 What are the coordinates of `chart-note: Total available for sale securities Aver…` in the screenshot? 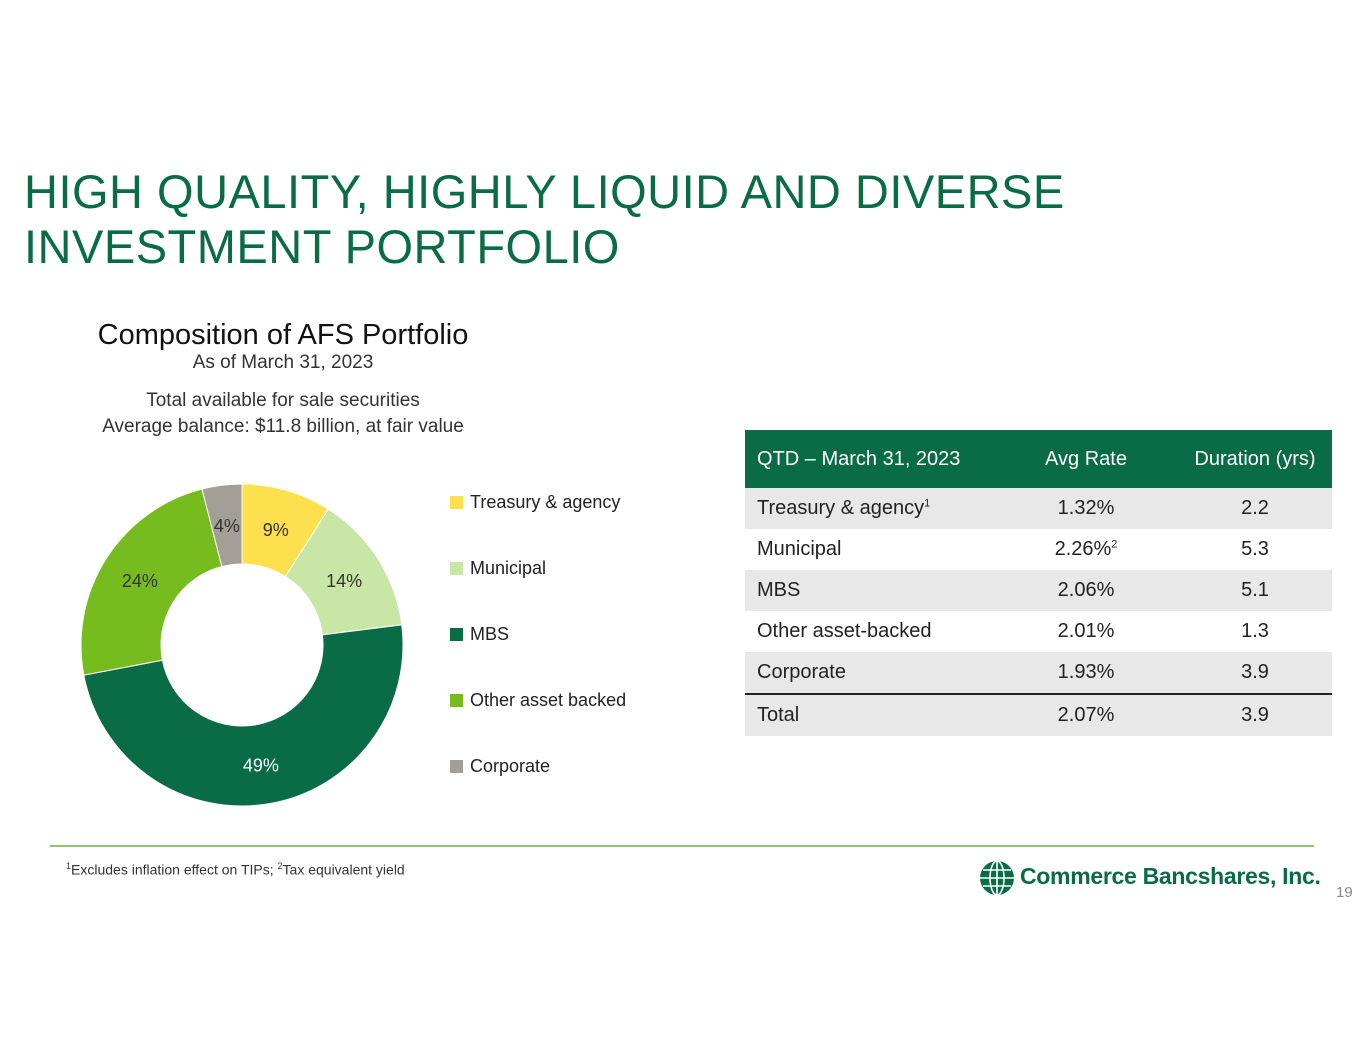 It's located at (283, 414).